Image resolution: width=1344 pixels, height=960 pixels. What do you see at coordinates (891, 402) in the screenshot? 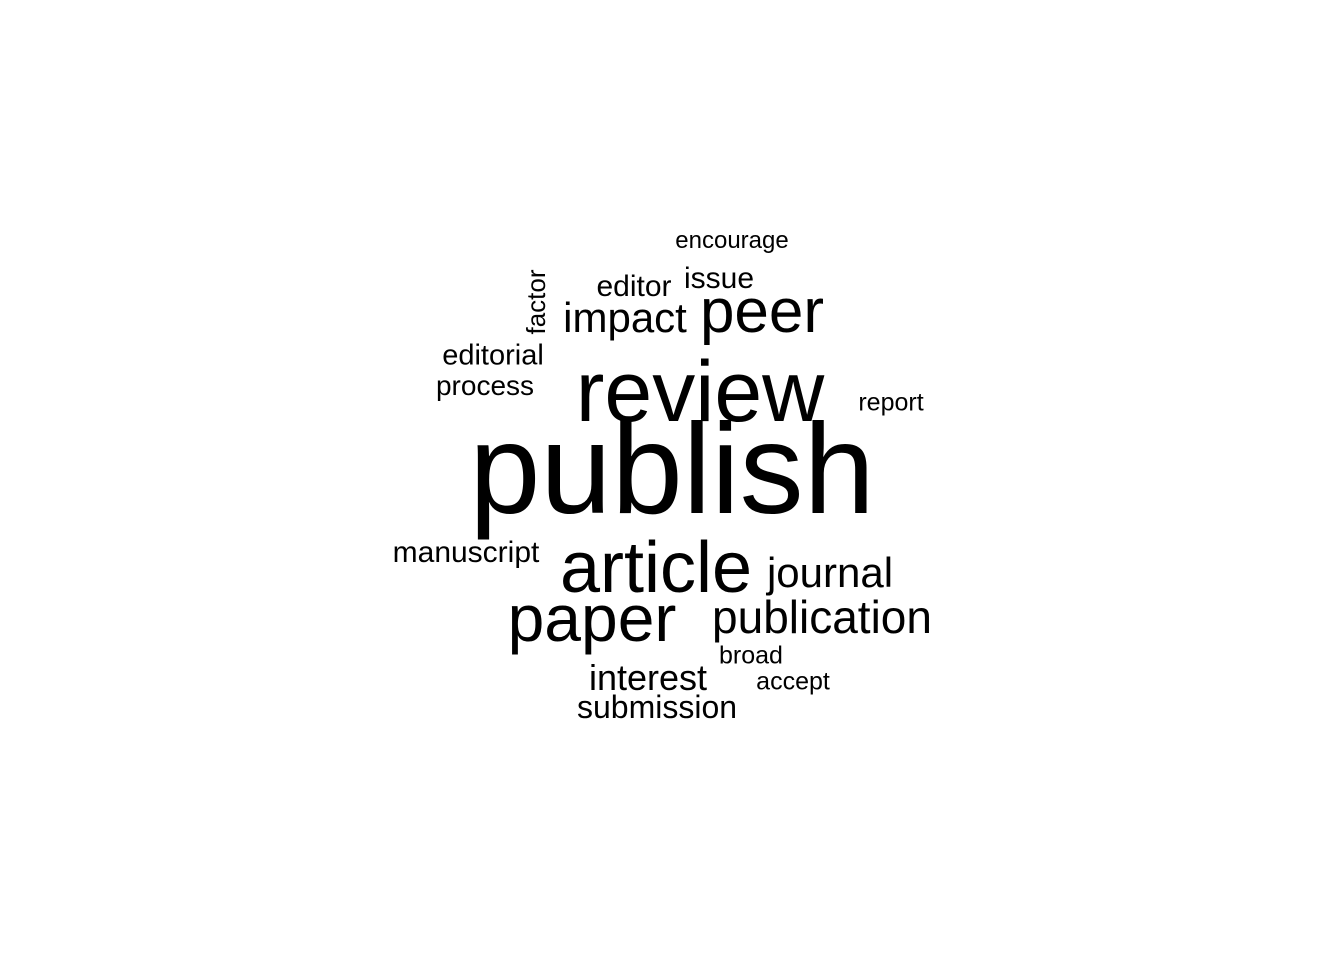
I see `word-report: report` at bounding box center [891, 402].